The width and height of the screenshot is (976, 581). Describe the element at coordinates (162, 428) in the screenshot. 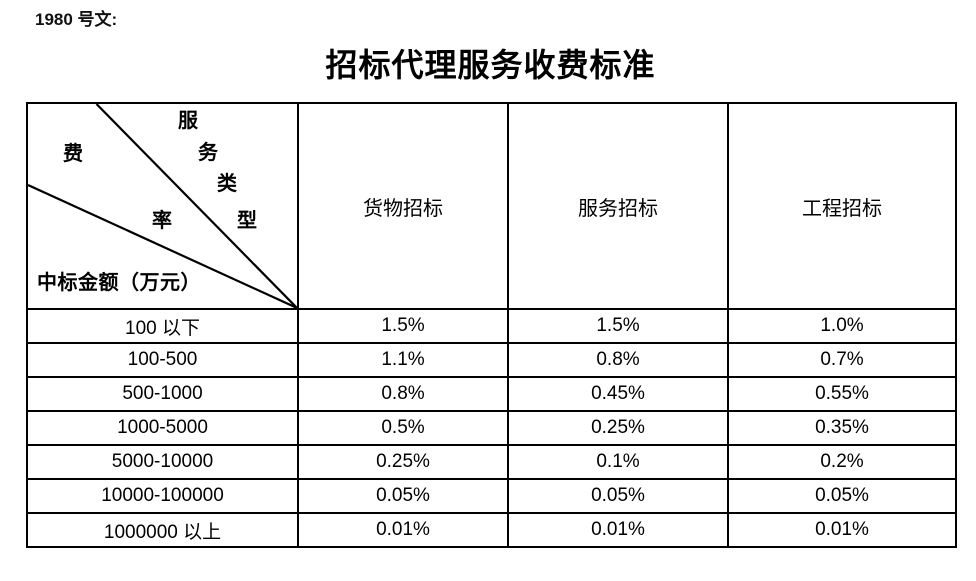

I see `amount-range-cell: 1000-5000` at that location.